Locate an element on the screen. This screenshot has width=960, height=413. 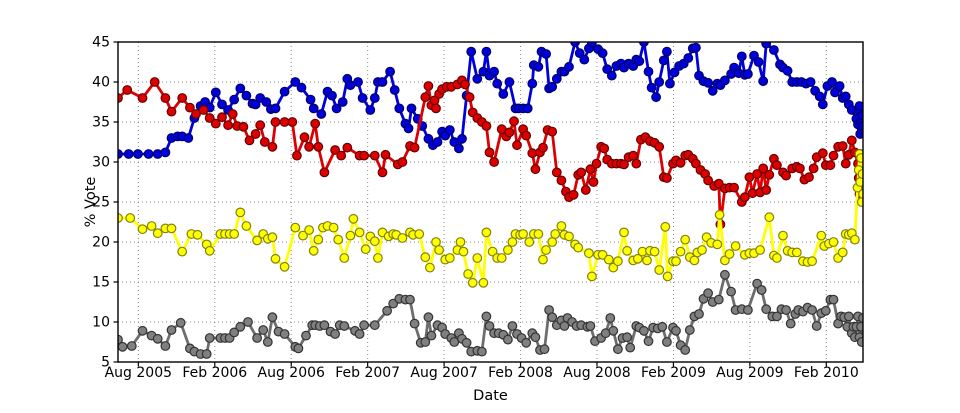
y-tick-label: 5 is located at coordinates (105, 363).